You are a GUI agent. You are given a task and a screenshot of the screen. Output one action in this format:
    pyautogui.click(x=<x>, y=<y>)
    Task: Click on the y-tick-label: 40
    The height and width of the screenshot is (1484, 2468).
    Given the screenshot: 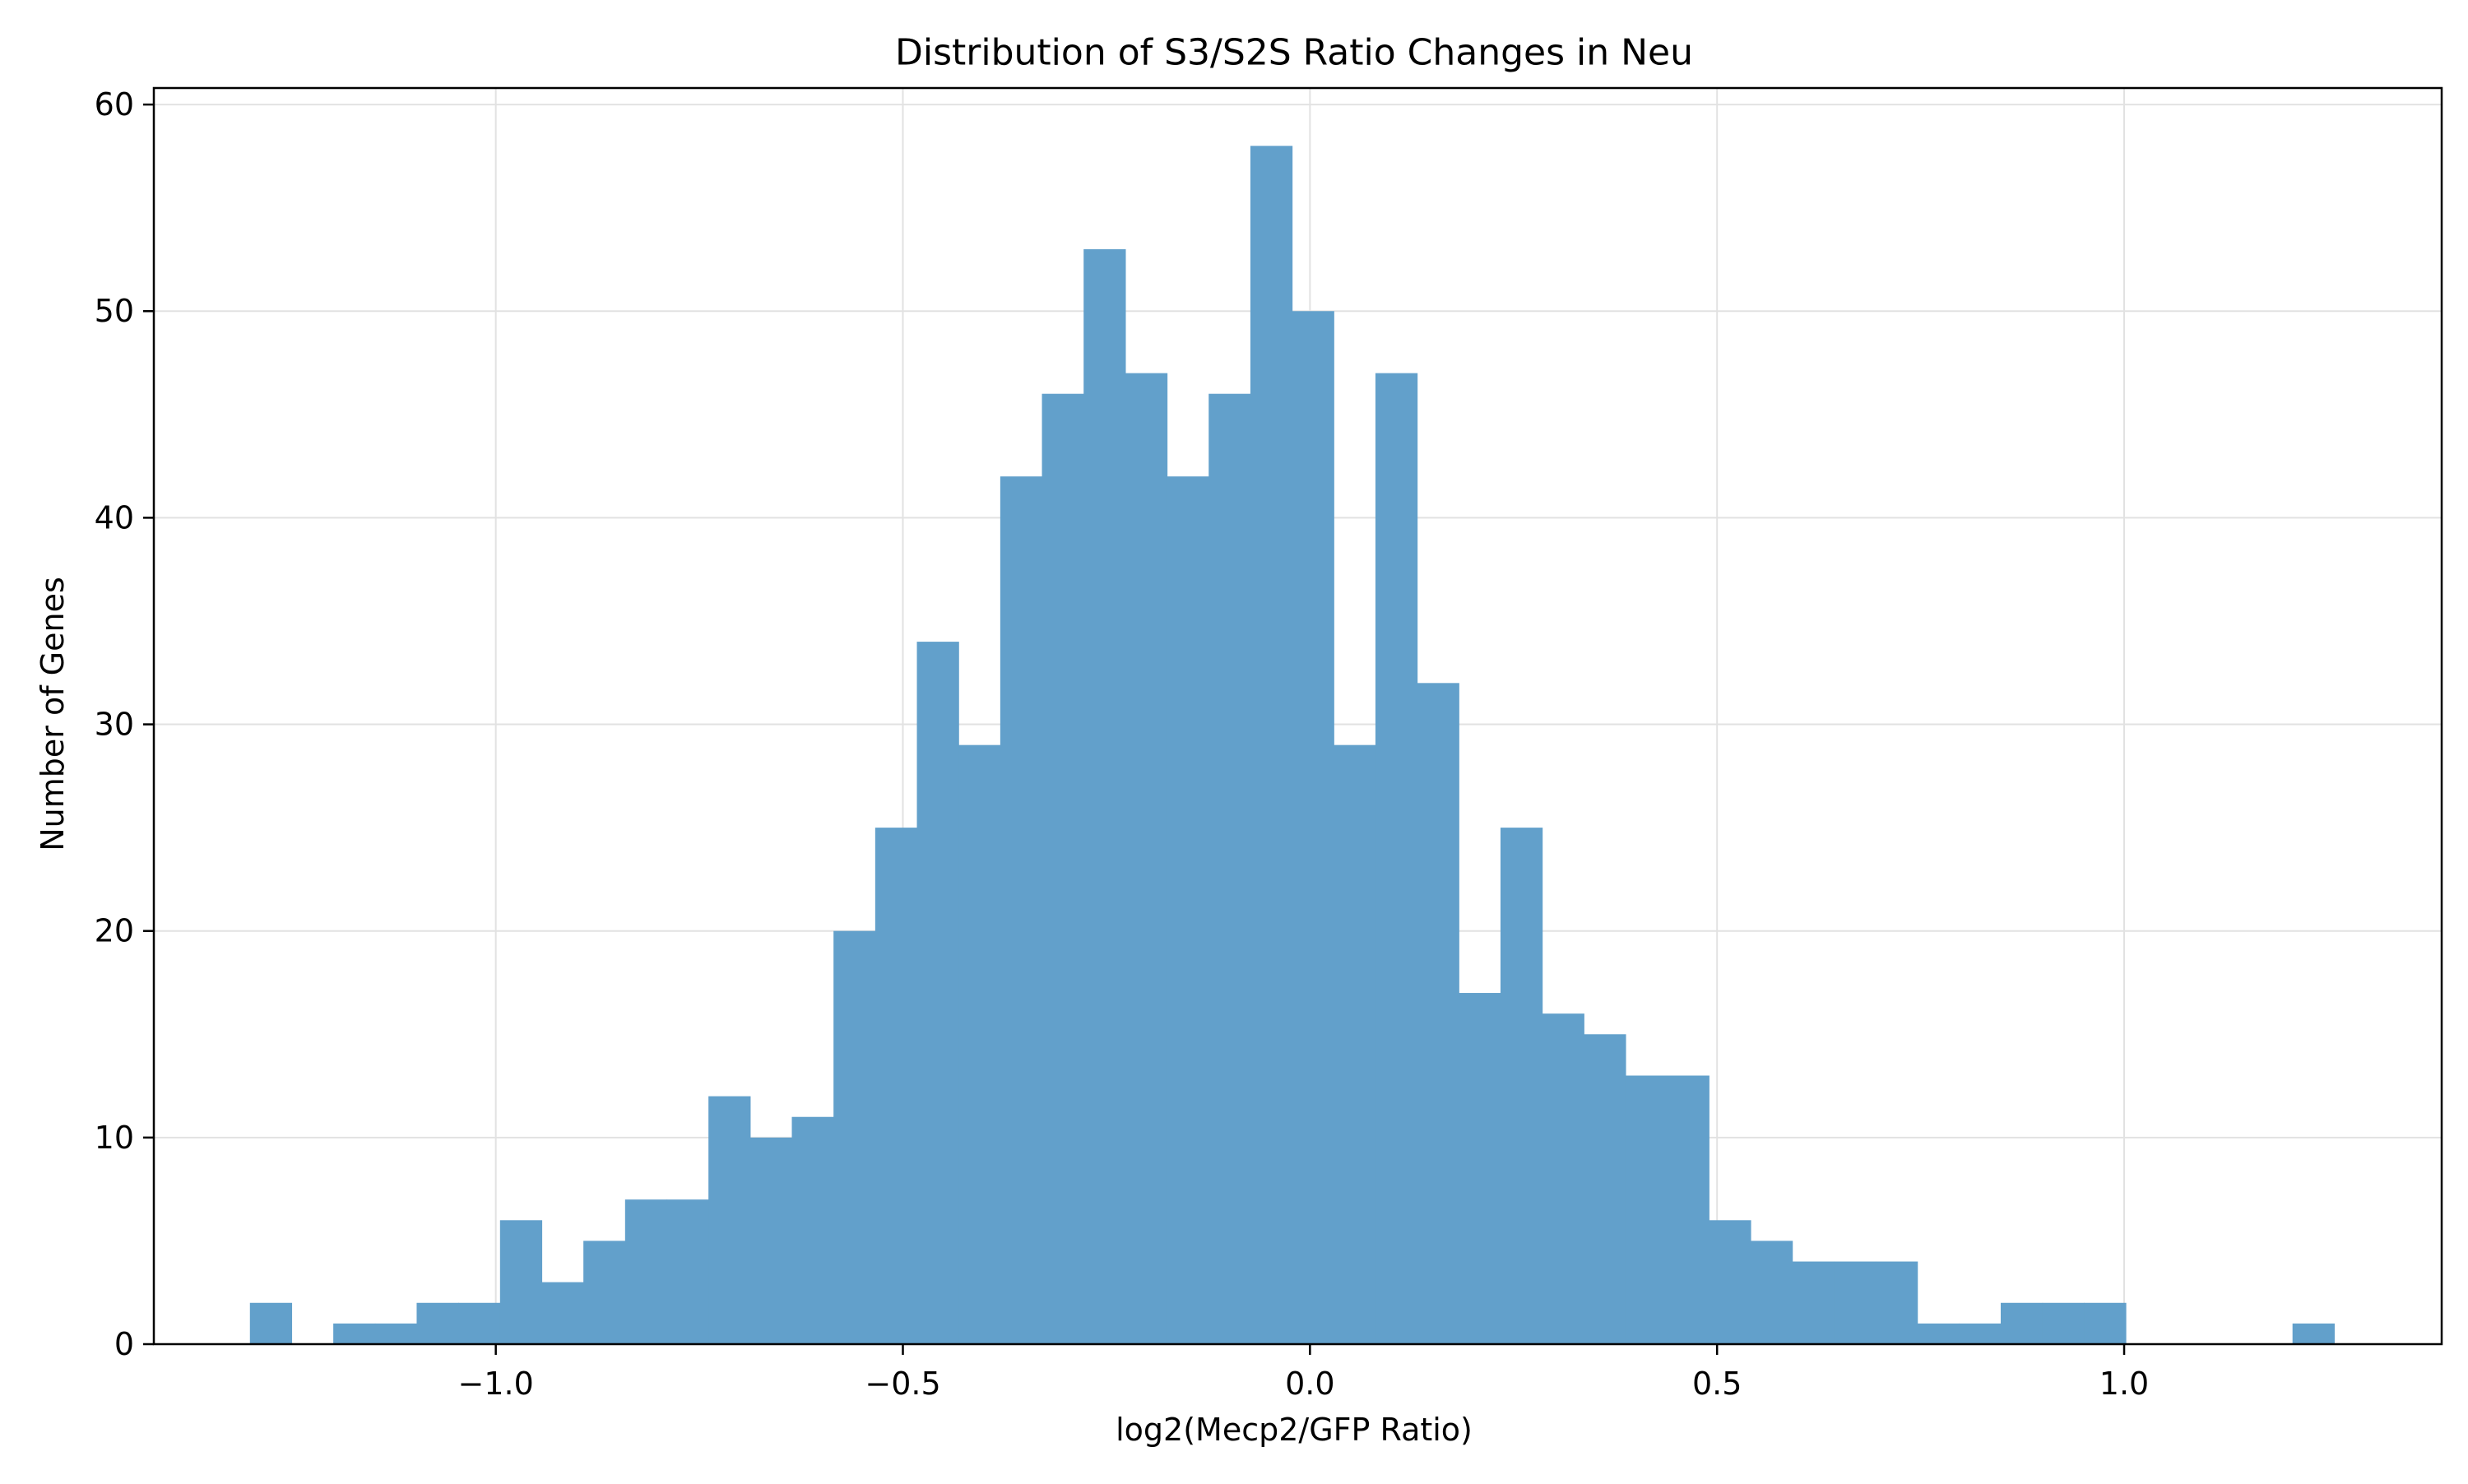 What is the action you would take?
    pyautogui.click(x=115, y=517)
    